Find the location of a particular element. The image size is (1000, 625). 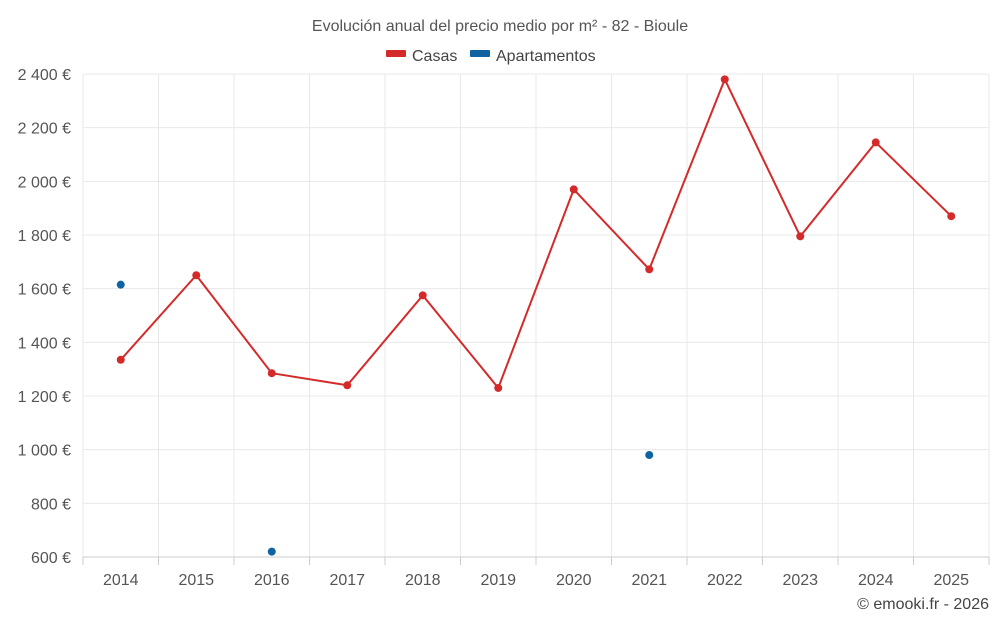

x-tick-label-2024: 2024 is located at coordinates (876, 580).